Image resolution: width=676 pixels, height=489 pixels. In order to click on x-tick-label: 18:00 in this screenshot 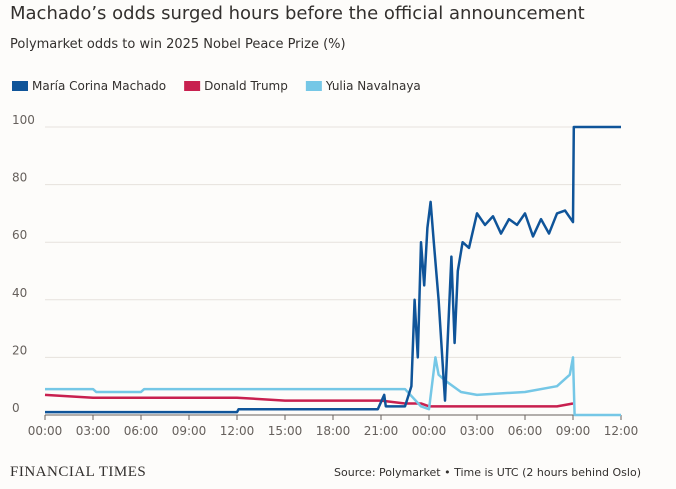, I will do `click(333, 431)`.